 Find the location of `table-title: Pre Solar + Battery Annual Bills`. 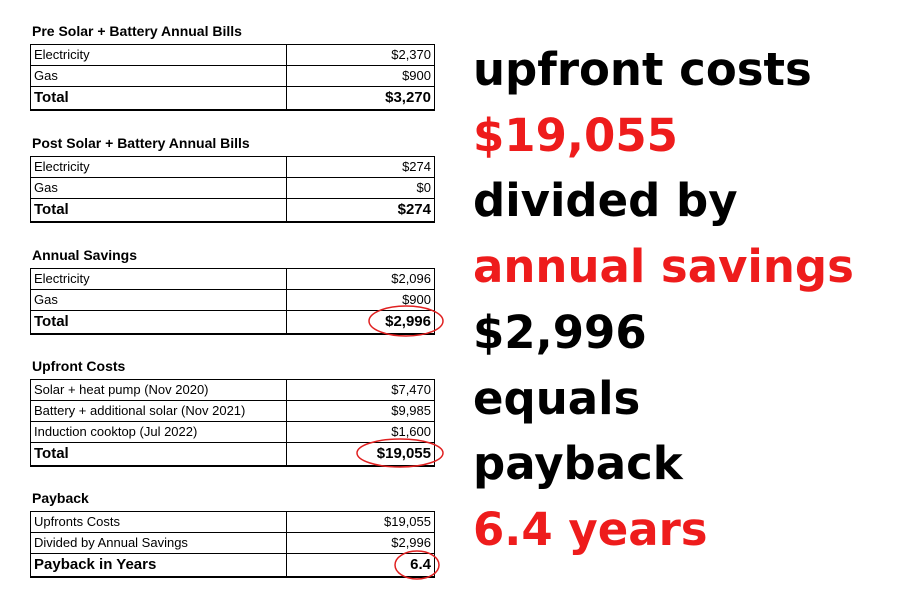

table-title: Pre Solar + Battery Annual Bills is located at coordinates (137, 31).